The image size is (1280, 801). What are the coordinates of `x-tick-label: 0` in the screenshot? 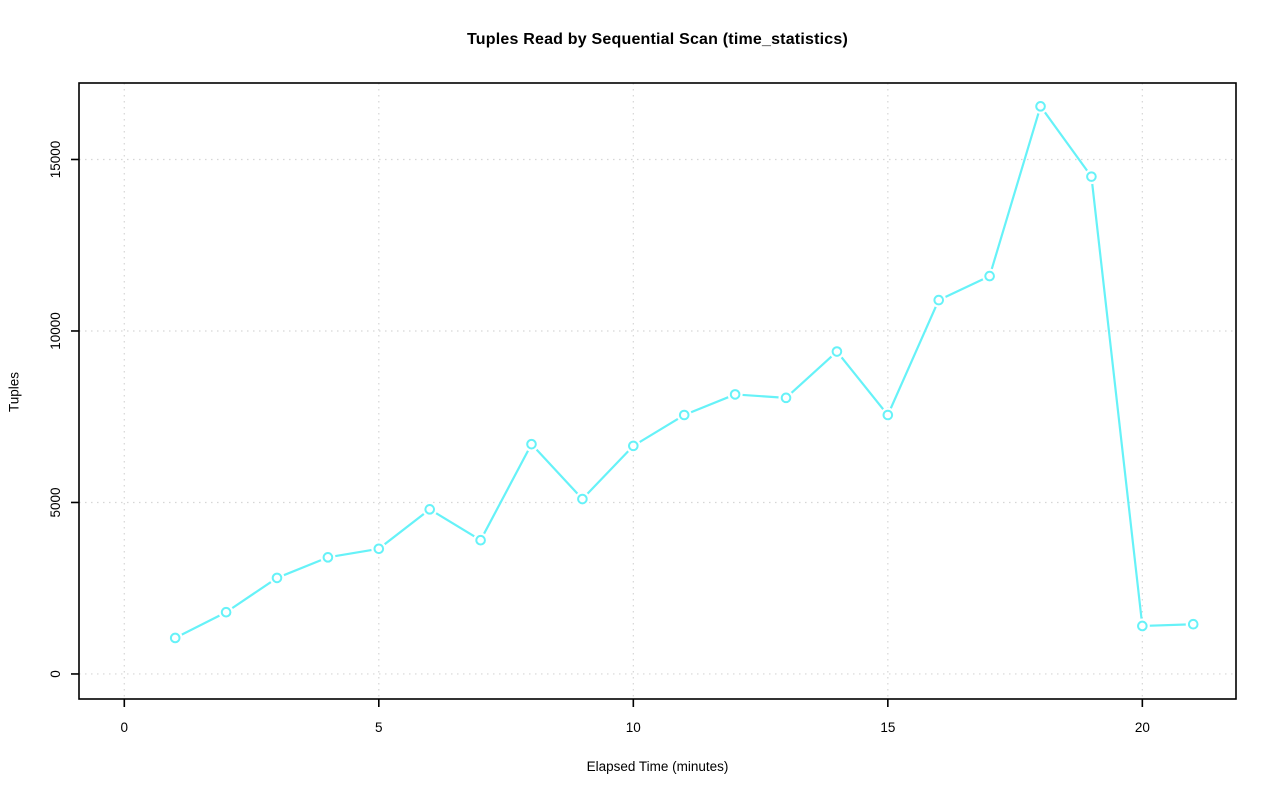 It's located at (125, 727).